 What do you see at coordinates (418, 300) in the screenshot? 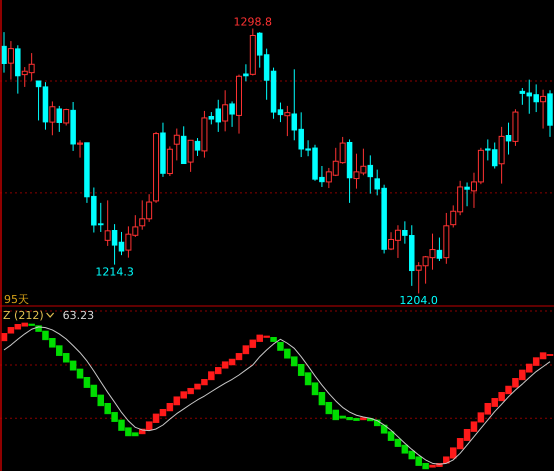
I see `annotation: 1204.0` at bounding box center [418, 300].